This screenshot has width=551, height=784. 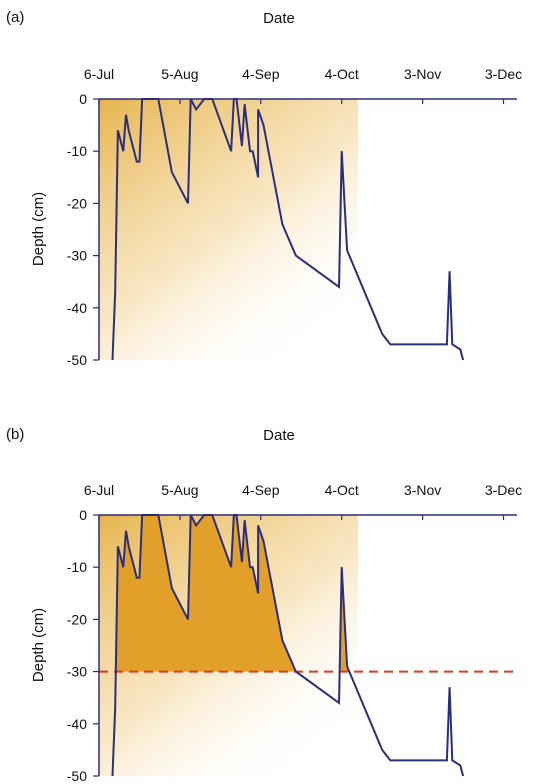 I want to click on panel-label: (b), so click(x=15, y=434).